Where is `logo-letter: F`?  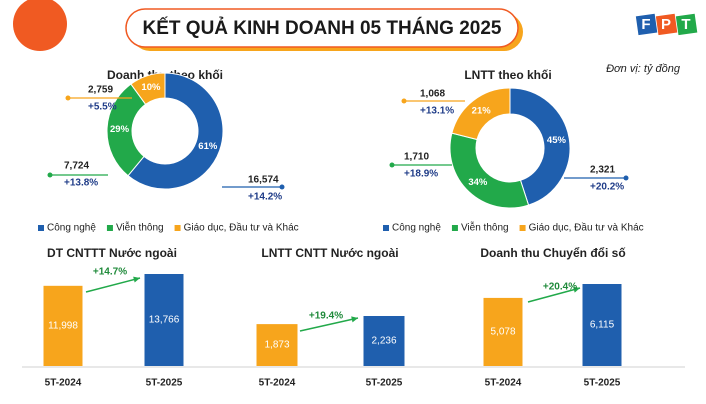
logo-letter: F is located at coordinates (645, 24).